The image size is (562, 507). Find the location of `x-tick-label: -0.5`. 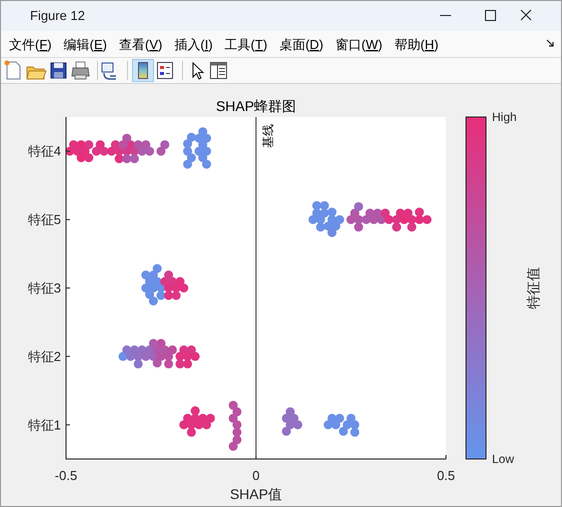

x-tick-label: -0.5 is located at coordinates (66, 475).